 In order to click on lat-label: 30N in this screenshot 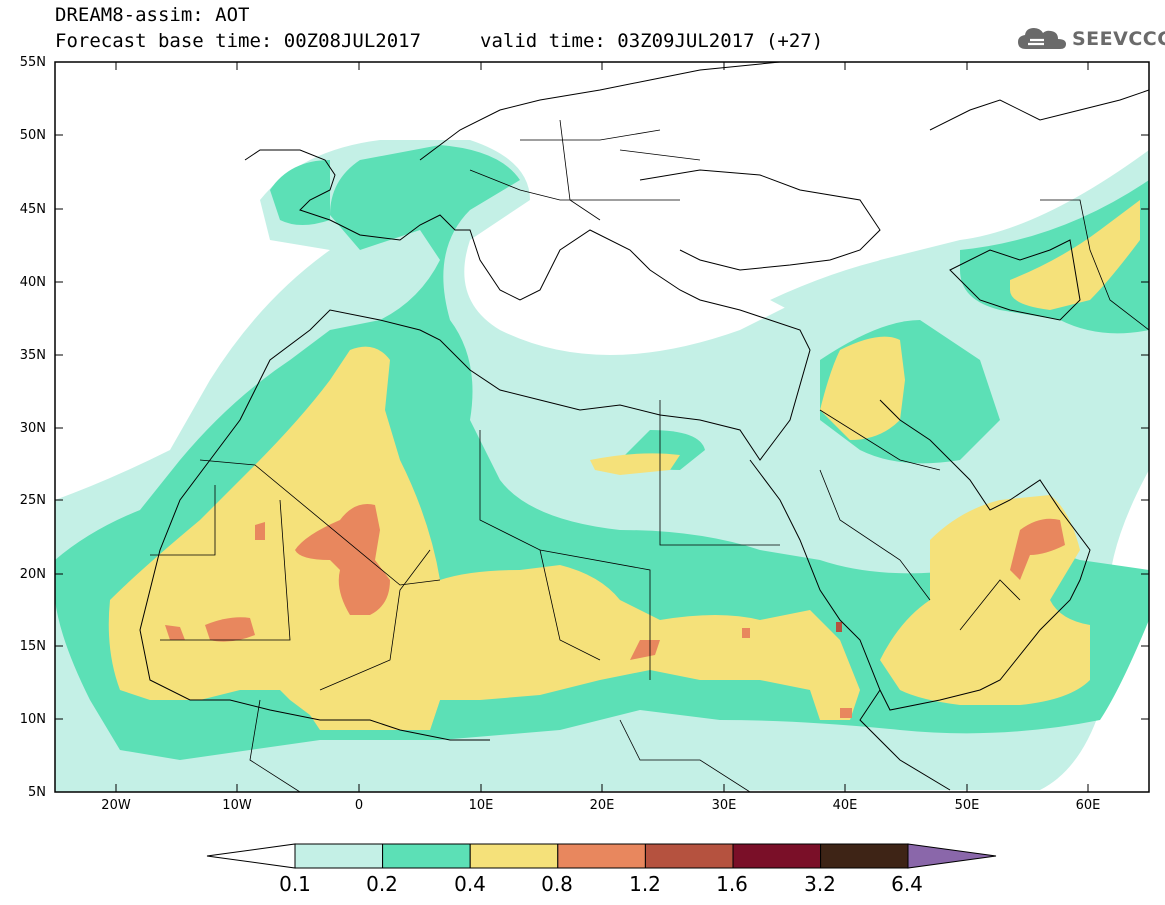, I will do `click(32, 428)`.